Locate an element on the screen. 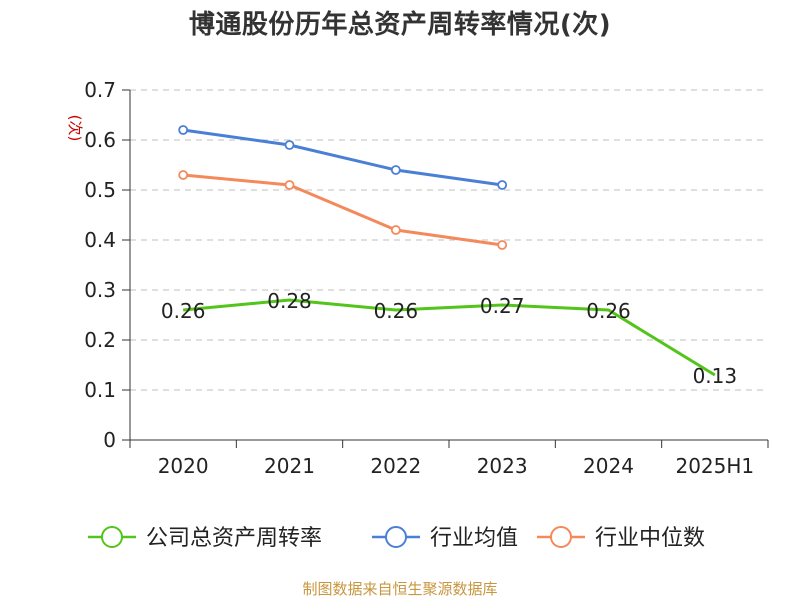 The height and width of the screenshot is (600, 800). x-tick-label: 2020 is located at coordinates (183, 466).